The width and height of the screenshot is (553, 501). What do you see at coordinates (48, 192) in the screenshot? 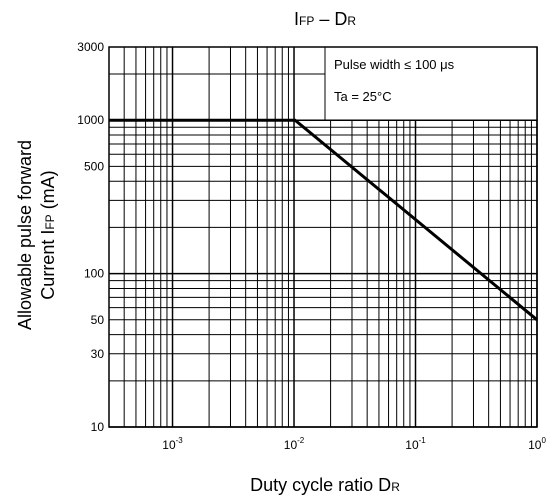
I see `y-axis-label-line2-b: (mA)` at bounding box center [48, 192].